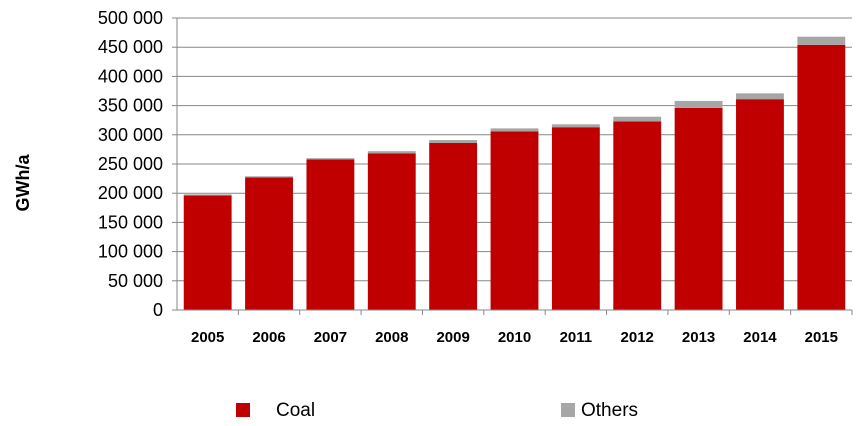 This screenshot has width=857, height=426. I want to click on legend-label-others: Others, so click(609, 410).